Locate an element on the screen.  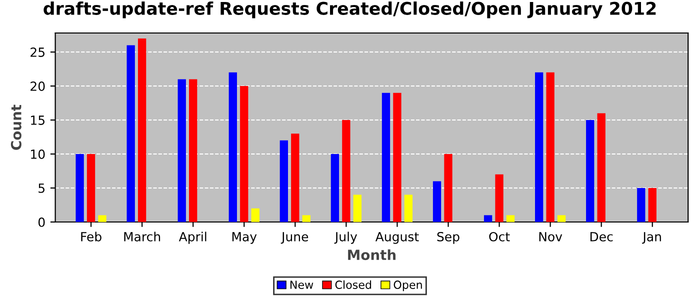
x-axis-title: Month is located at coordinates (372, 254).